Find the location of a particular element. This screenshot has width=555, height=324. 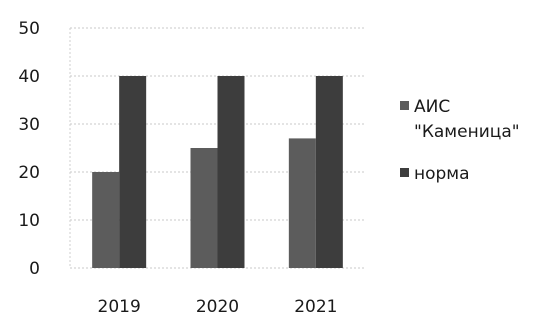

legend-item-series-2: норма is located at coordinates (460, 174).